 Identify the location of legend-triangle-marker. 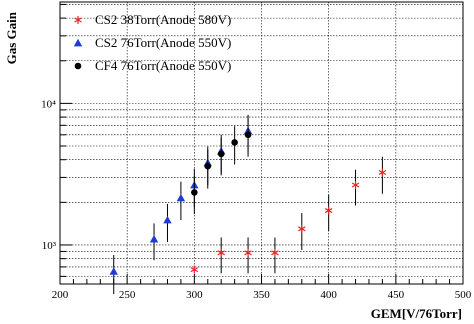
(78, 42).